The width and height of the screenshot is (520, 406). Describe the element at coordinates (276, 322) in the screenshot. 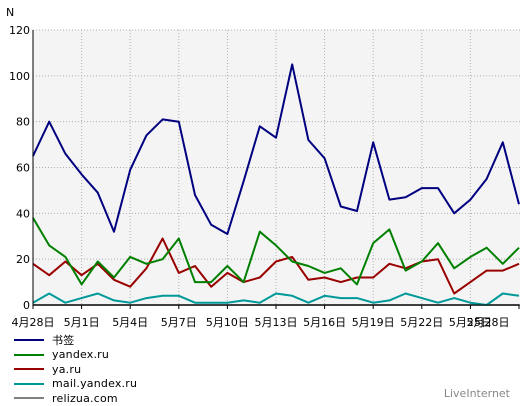

I see `x-tick-label: 5月13日` at that location.